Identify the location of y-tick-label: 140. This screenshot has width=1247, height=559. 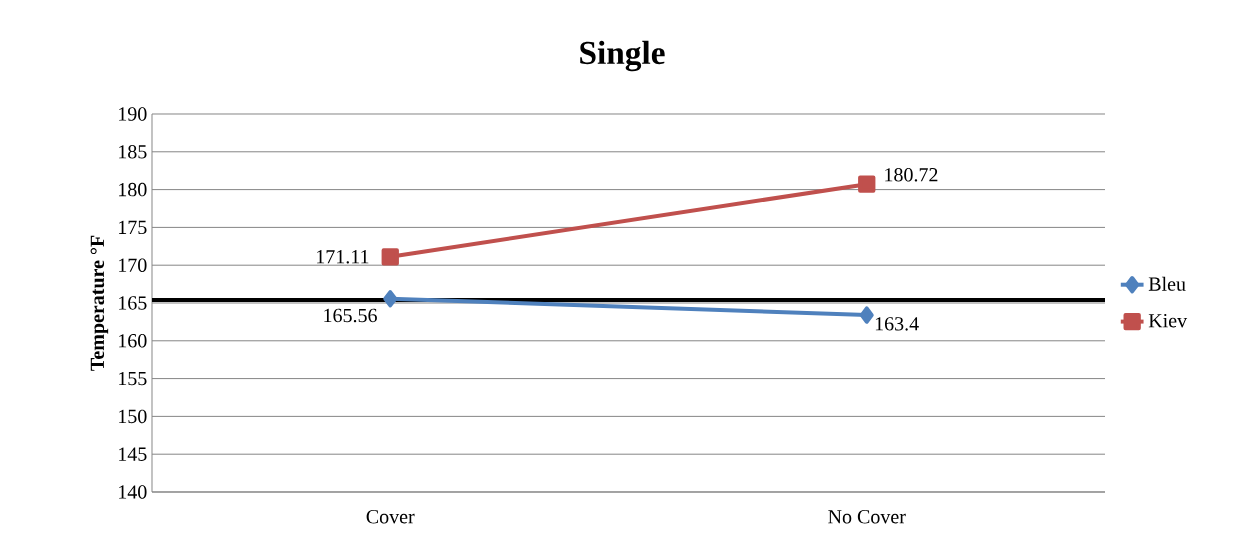
(133, 492).